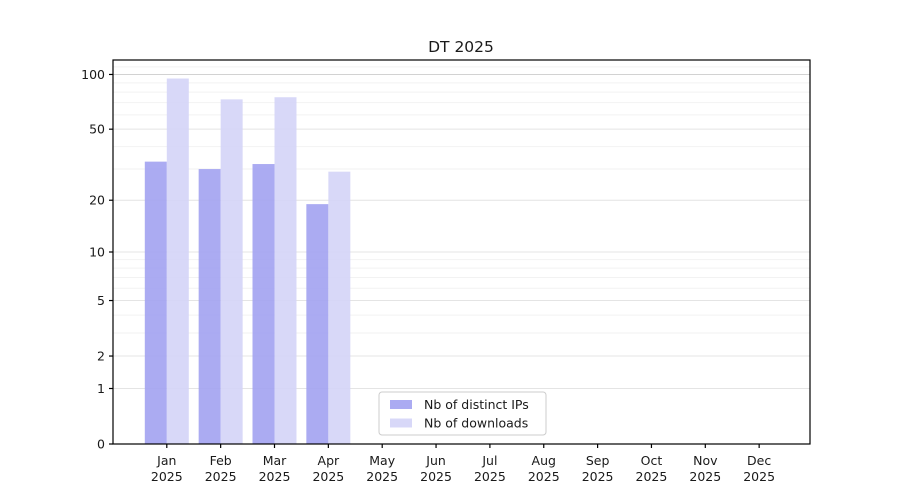 The height and width of the screenshot is (500, 900). What do you see at coordinates (476, 423) in the screenshot?
I see `legend-label: Nb of downloads` at bounding box center [476, 423].